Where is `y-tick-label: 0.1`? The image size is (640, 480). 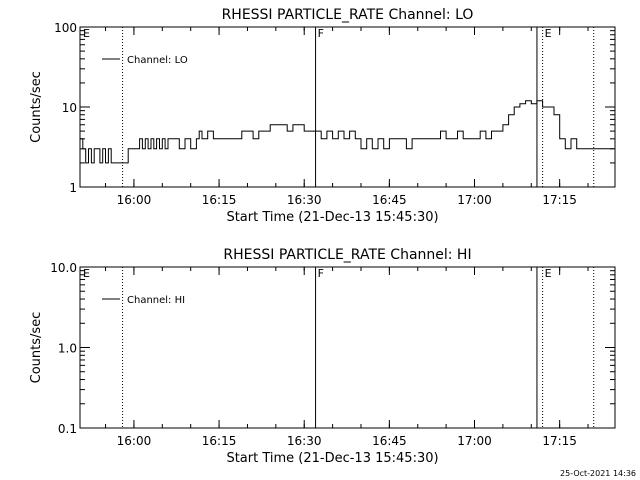 y-tick-label: 0.1 is located at coordinates (67, 429).